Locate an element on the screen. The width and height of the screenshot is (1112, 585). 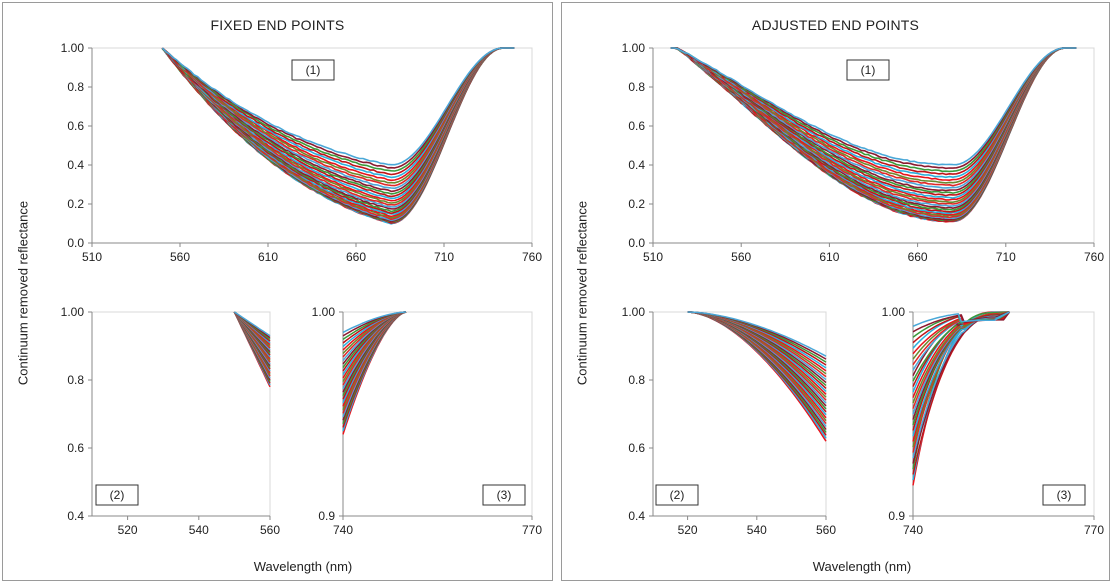
panel-title: ADJUSTED END POINTS is located at coordinates (835, 25).